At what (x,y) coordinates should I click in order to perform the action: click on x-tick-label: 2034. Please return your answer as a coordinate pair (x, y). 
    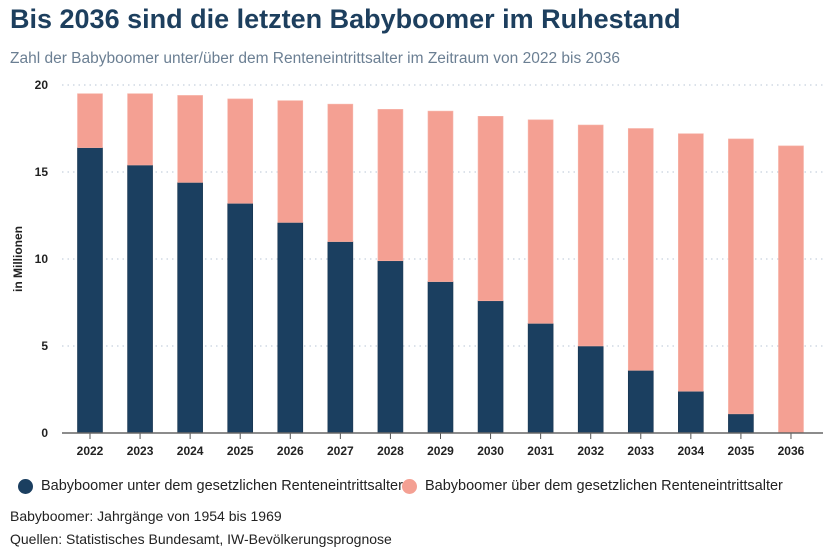
    Looking at the image, I should click on (690, 451).